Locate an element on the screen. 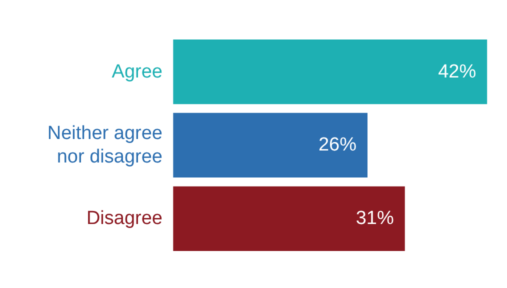 This screenshot has height=288, width=507. data-label: 26% is located at coordinates (337, 145).